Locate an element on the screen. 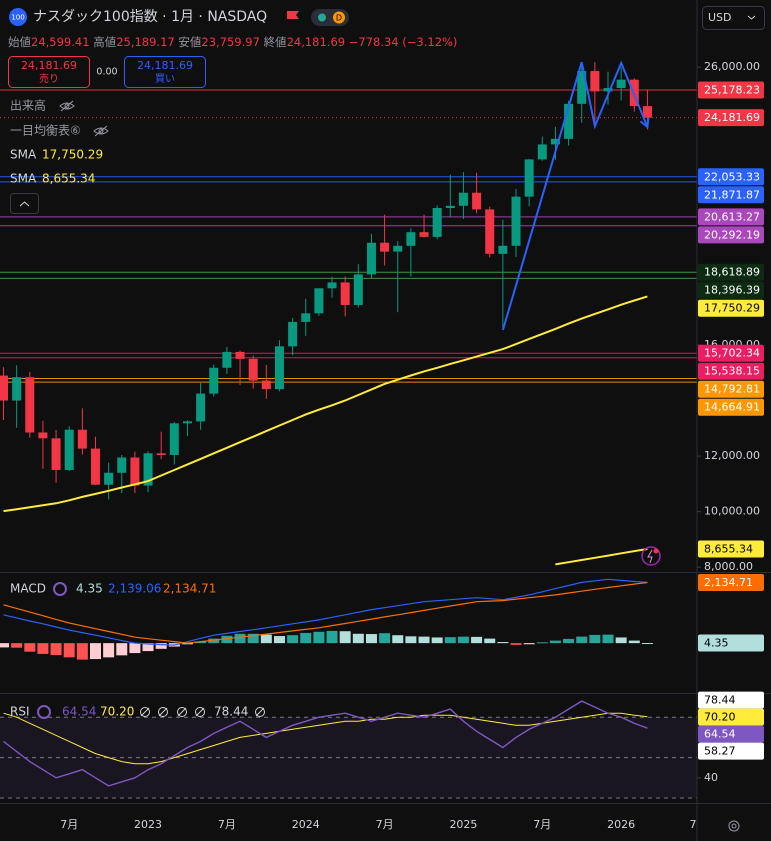 The image size is (771, 841). price-label: 64.54 is located at coordinates (720, 734).